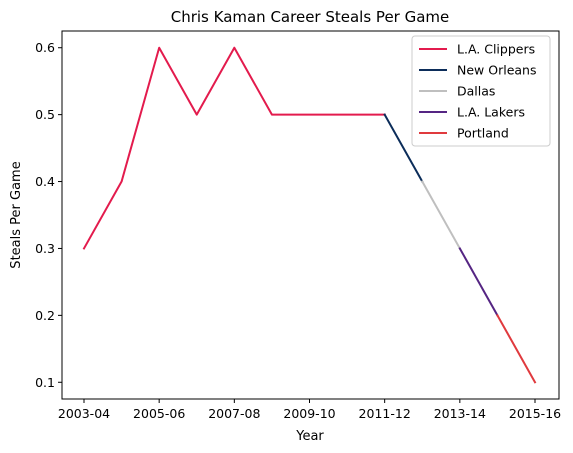  What do you see at coordinates (491, 112) in the screenshot?
I see `legend-label: L.A. Lakers` at bounding box center [491, 112].